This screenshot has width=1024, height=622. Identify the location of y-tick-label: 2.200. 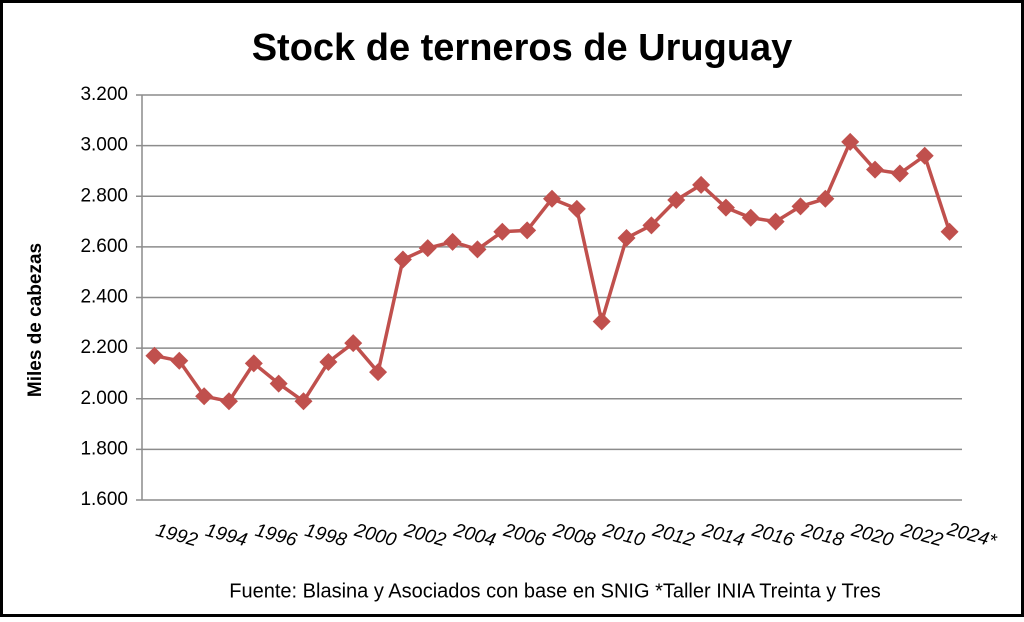
(104, 347).